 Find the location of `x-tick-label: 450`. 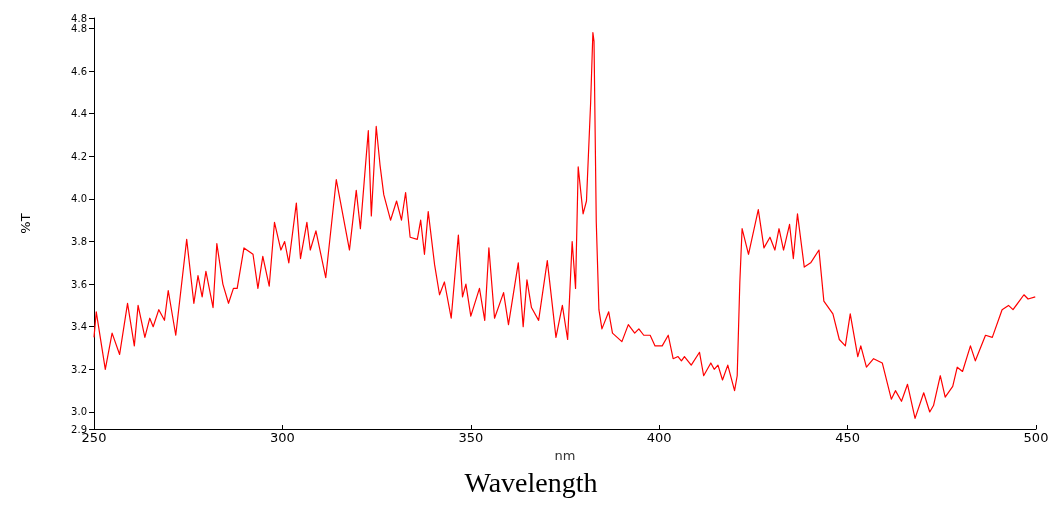

x-tick-label: 450 is located at coordinates (848, 437).